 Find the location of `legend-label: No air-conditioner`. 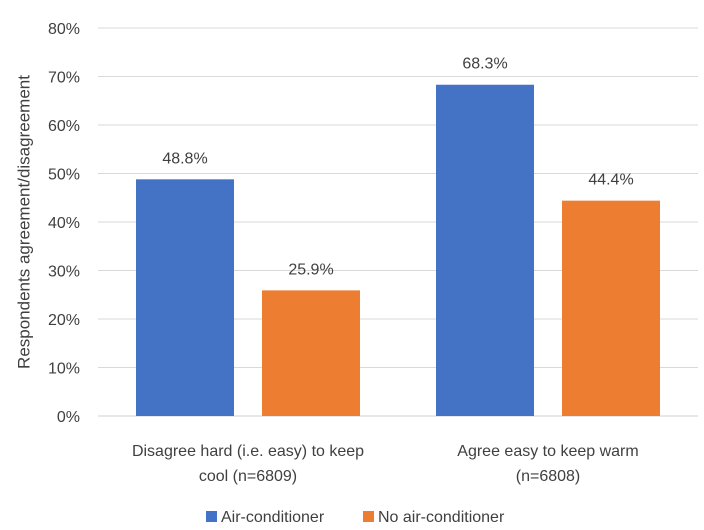

legend-label: No air-conditioner is located at coordinates (441, 517).